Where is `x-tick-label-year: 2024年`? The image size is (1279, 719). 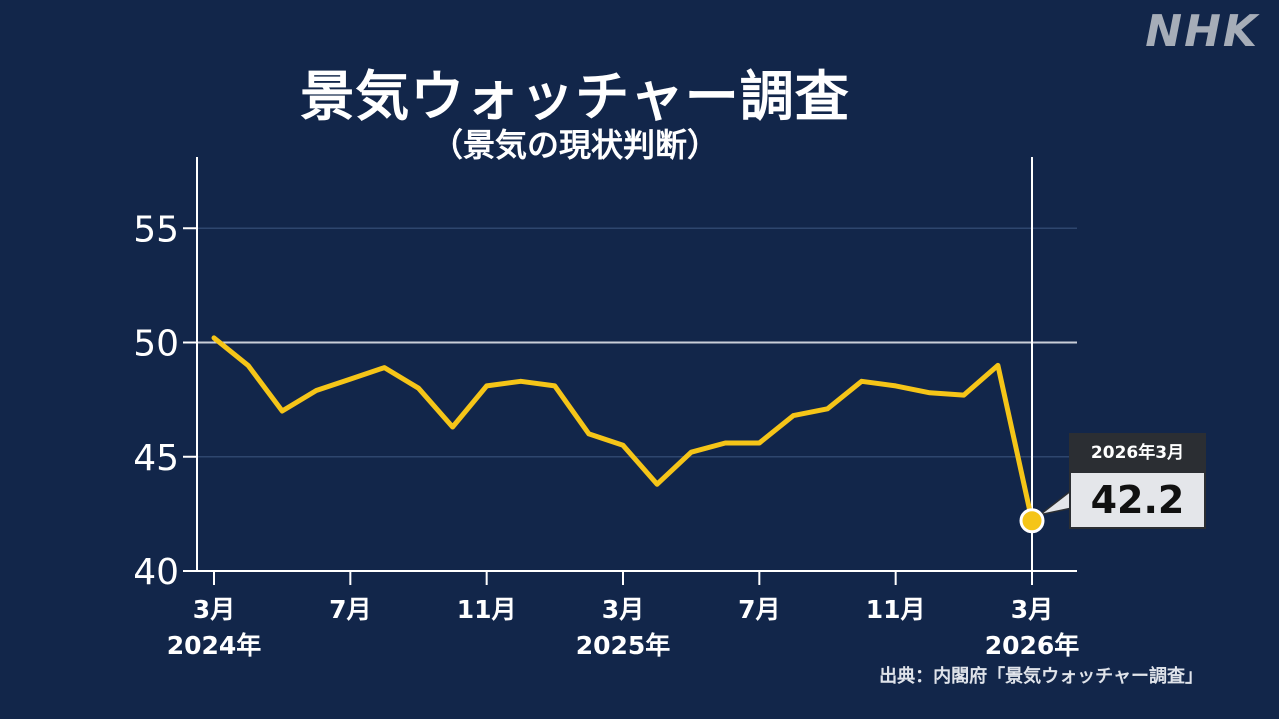 x-tick-label-year: 2024年 is located at coordinates (214, 645).